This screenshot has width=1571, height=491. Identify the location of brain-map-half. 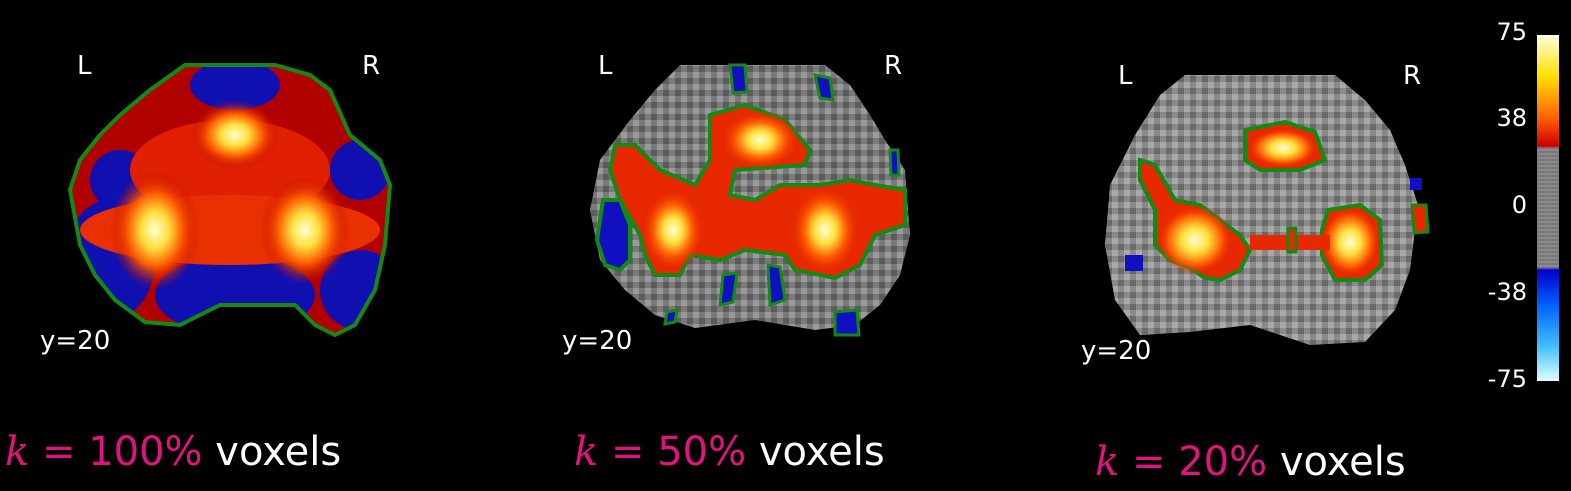
(750, 200).